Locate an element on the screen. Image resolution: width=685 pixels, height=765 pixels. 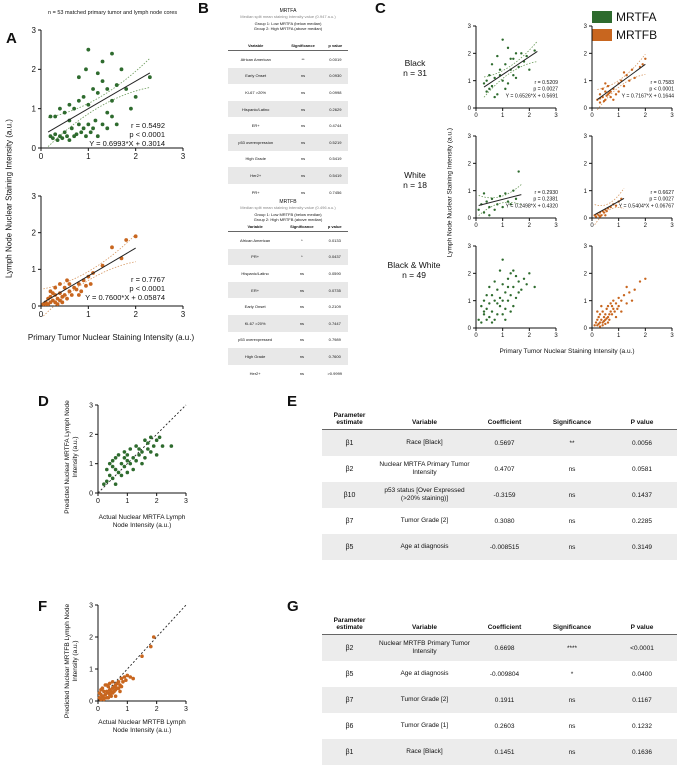
stats-label: Y = 0.7600*X + 0.05874 is located at coordinates (125, 297).